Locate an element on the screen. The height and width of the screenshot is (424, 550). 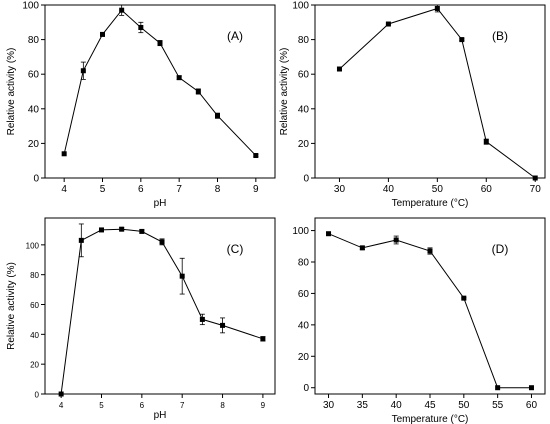
x-tick-label: 45 is located at coordinates (430, 405).